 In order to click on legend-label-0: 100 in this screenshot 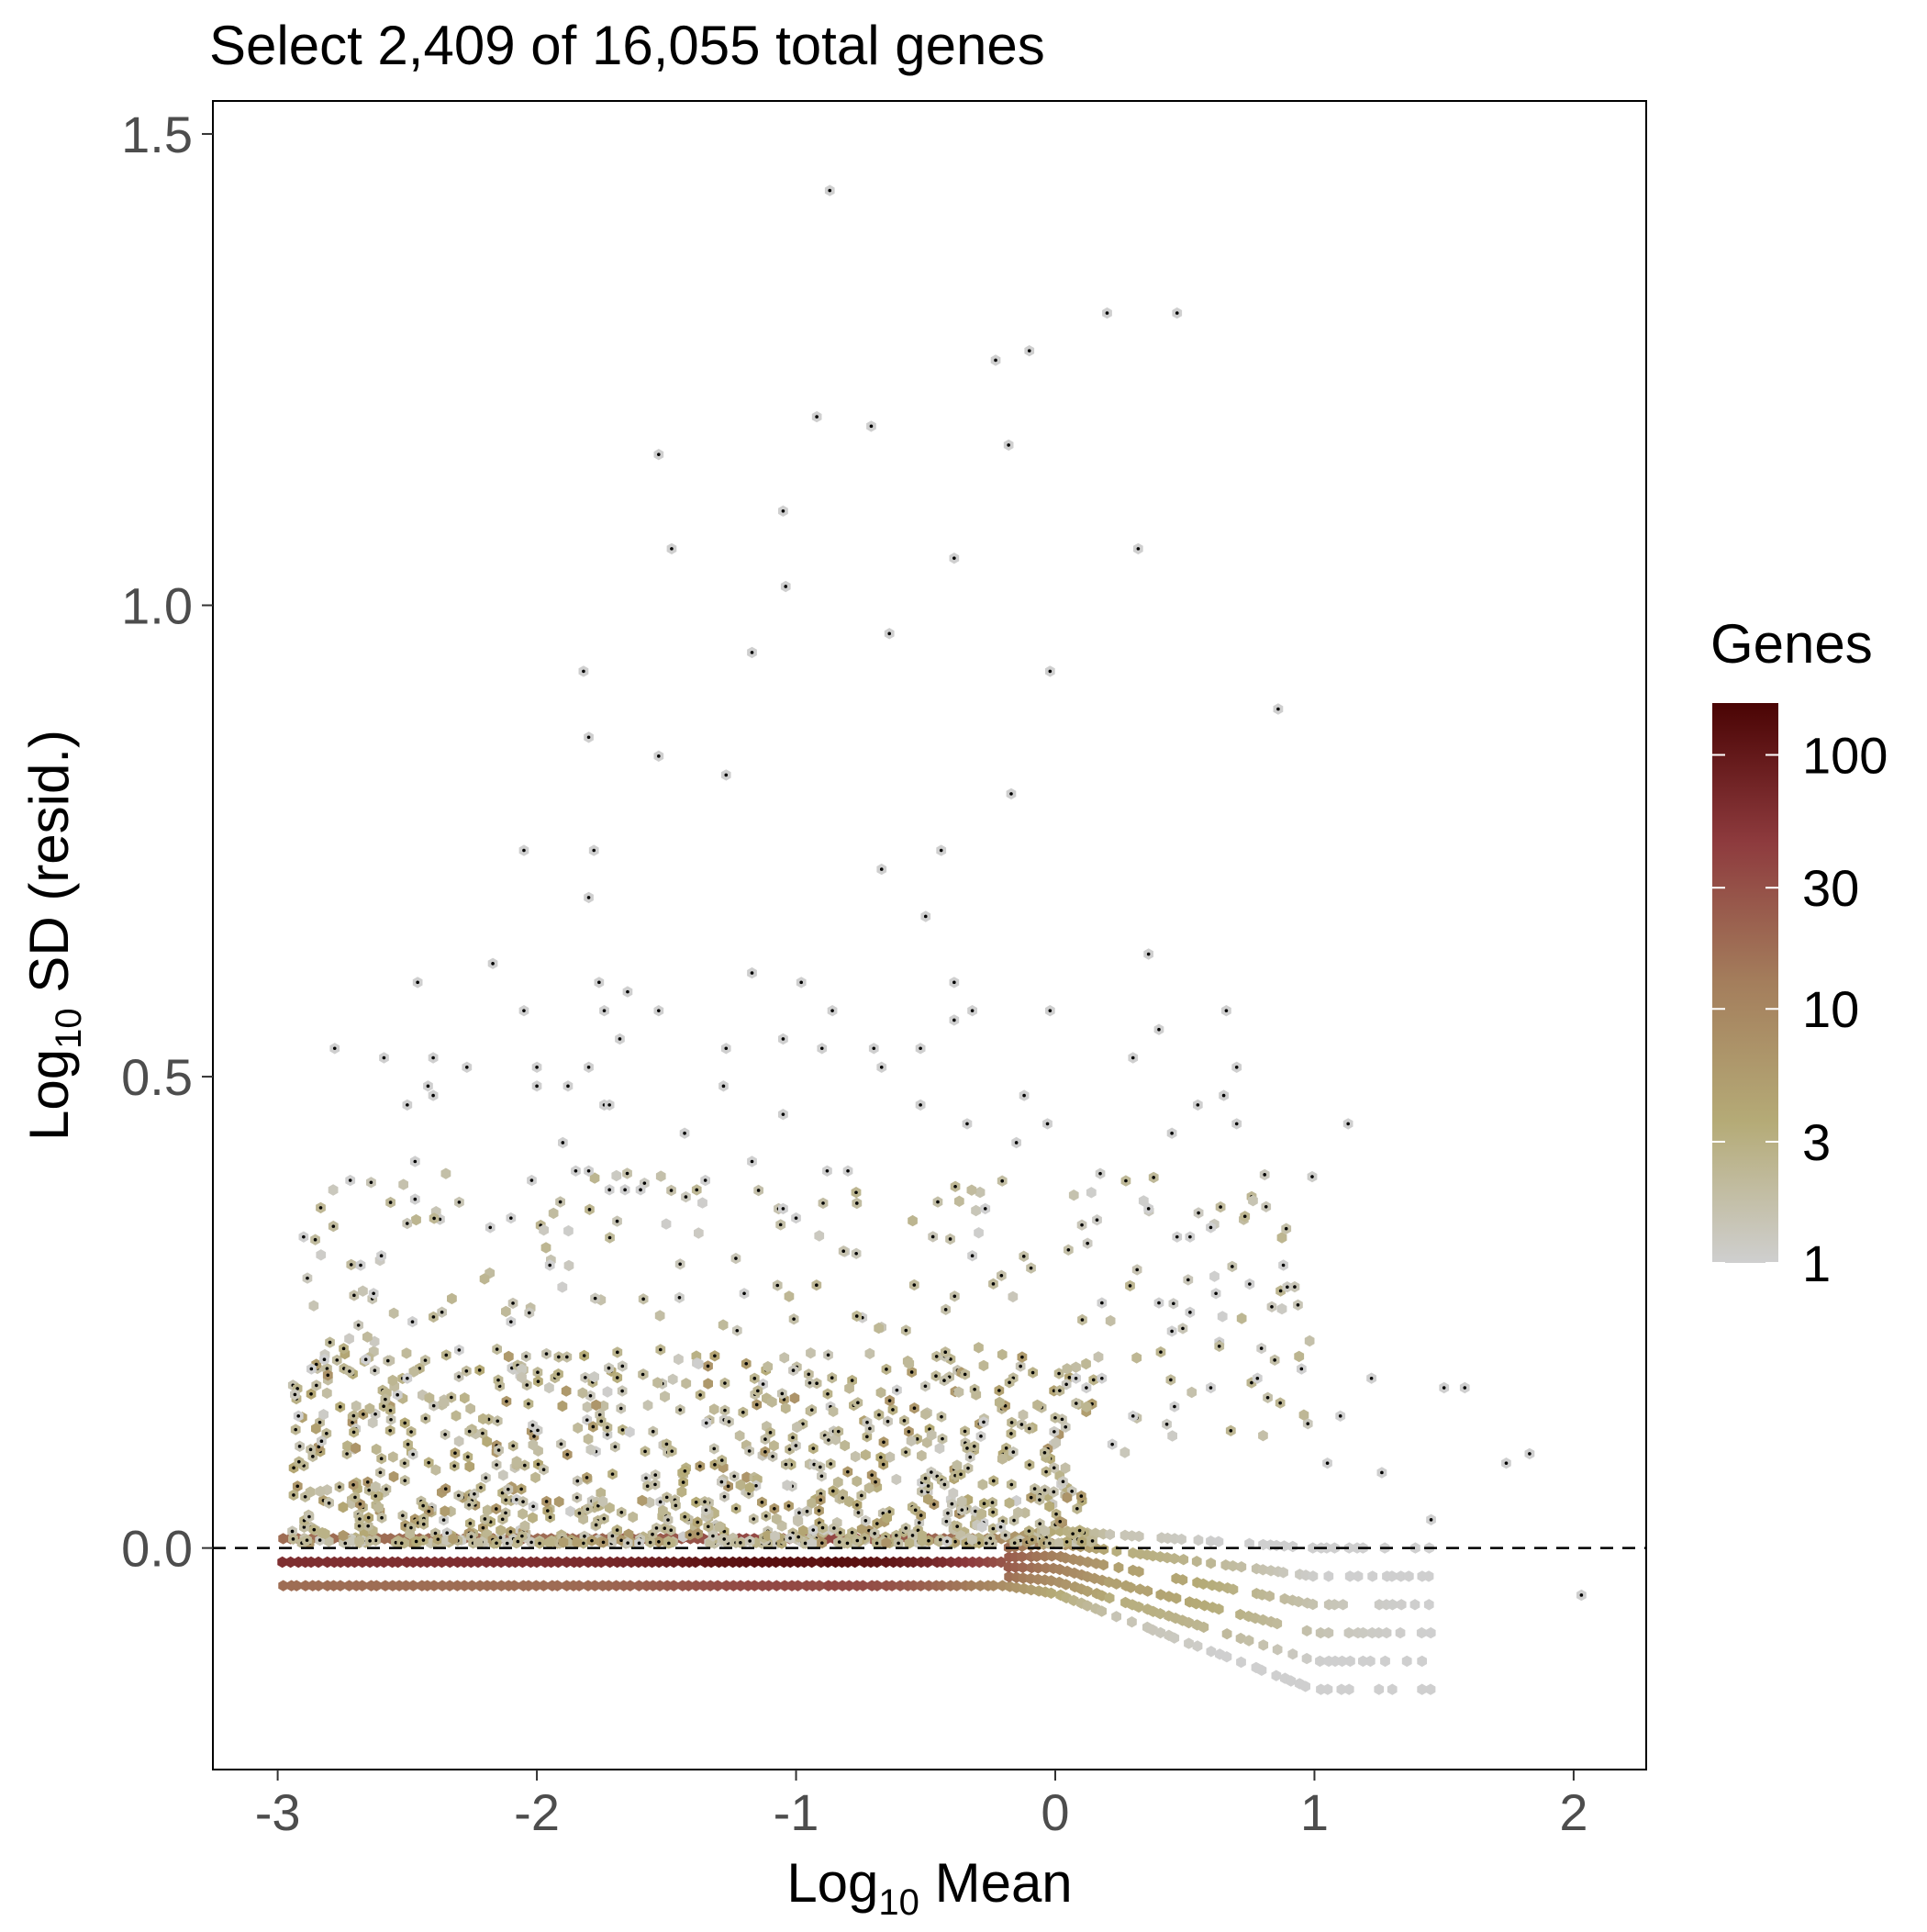, I will do `click(1845, 755)`.